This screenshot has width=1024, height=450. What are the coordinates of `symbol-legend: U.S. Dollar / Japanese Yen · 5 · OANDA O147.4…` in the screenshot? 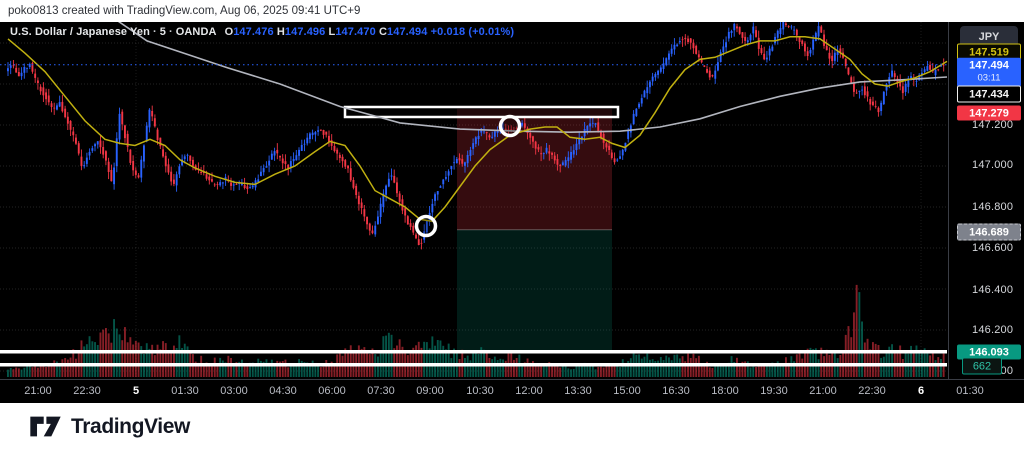 It's located at (262, 32).